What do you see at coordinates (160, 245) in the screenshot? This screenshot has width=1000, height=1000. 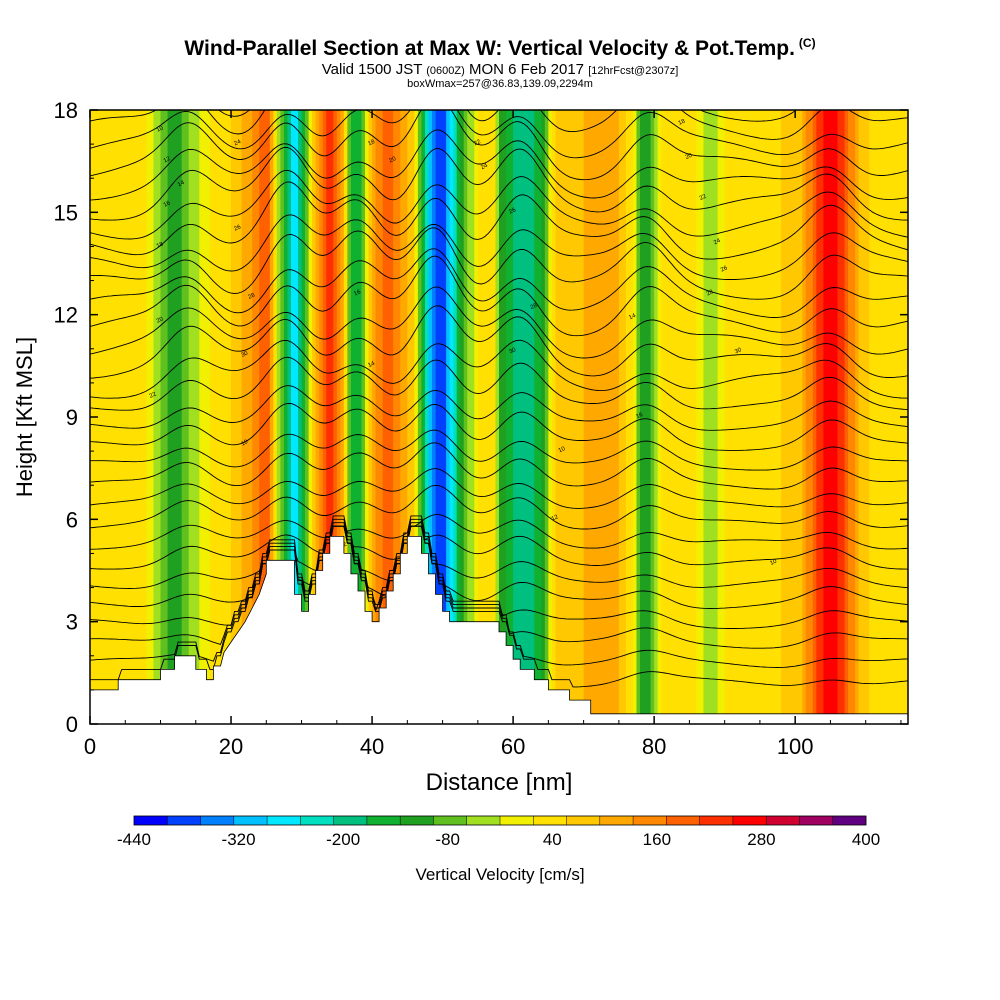 I see `contour-label: 18` at bounding box center [160, 245].